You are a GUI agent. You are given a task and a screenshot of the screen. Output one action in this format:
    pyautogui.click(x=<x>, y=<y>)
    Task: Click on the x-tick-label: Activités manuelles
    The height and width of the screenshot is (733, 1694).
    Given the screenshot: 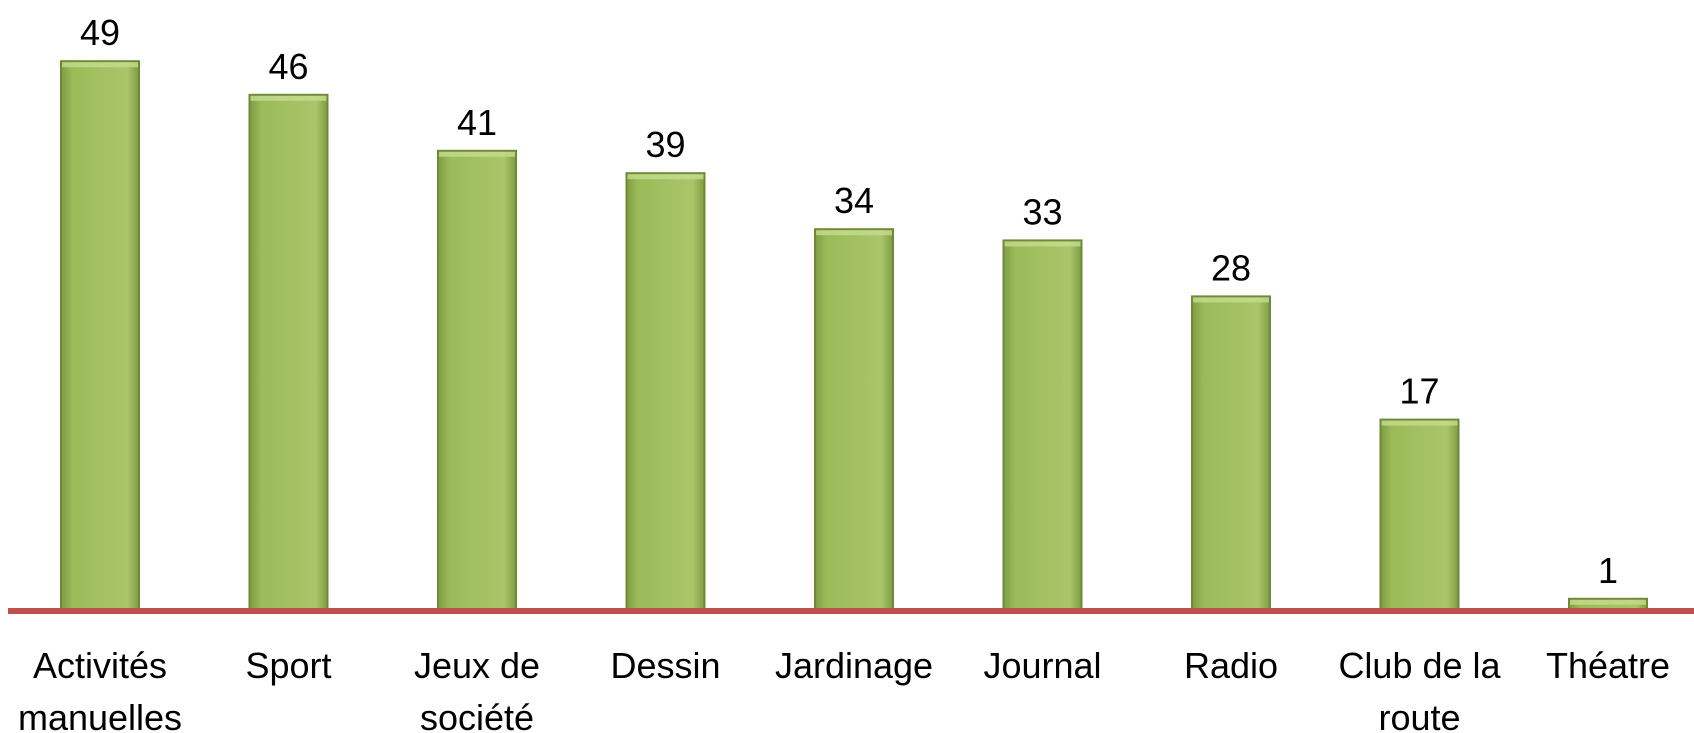 What is the action you would take?
    pyautogui.click(x=100, y=689)
    